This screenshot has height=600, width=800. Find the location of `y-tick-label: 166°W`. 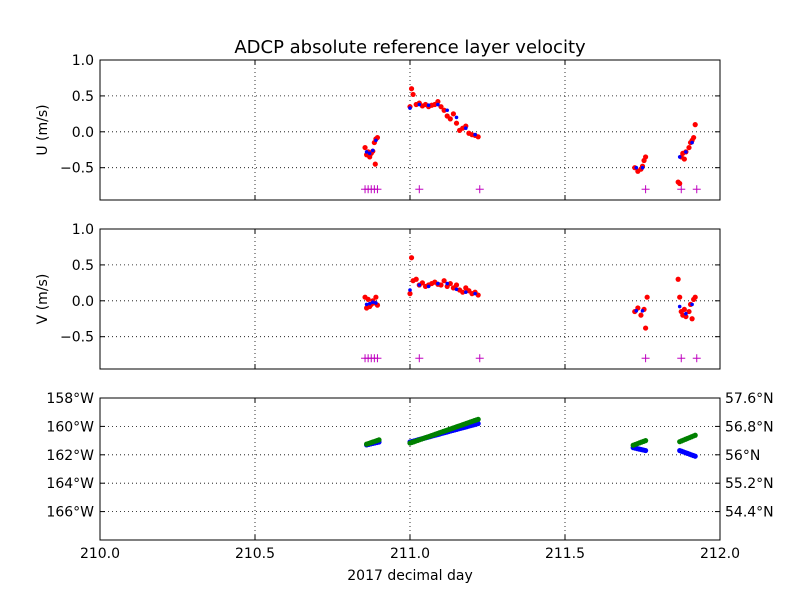

y-tick-label: 166°W is located at coordinates (70, 513).